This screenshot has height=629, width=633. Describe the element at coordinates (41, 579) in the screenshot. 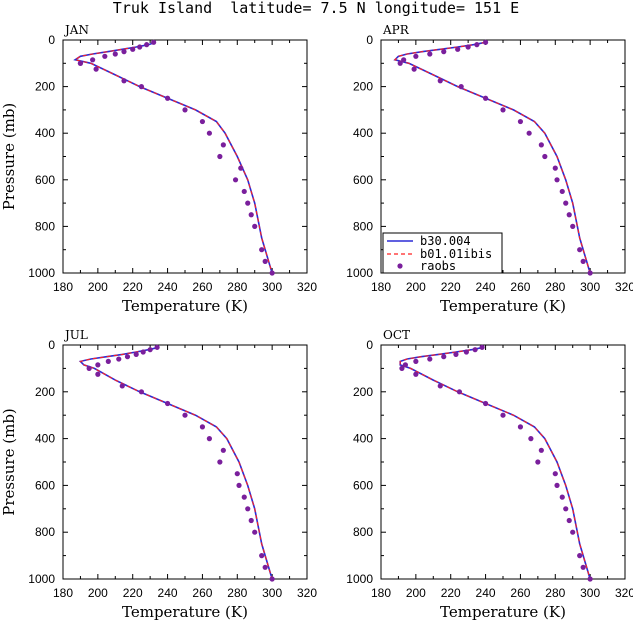

I see `y-tick-label: 1000` at that location.